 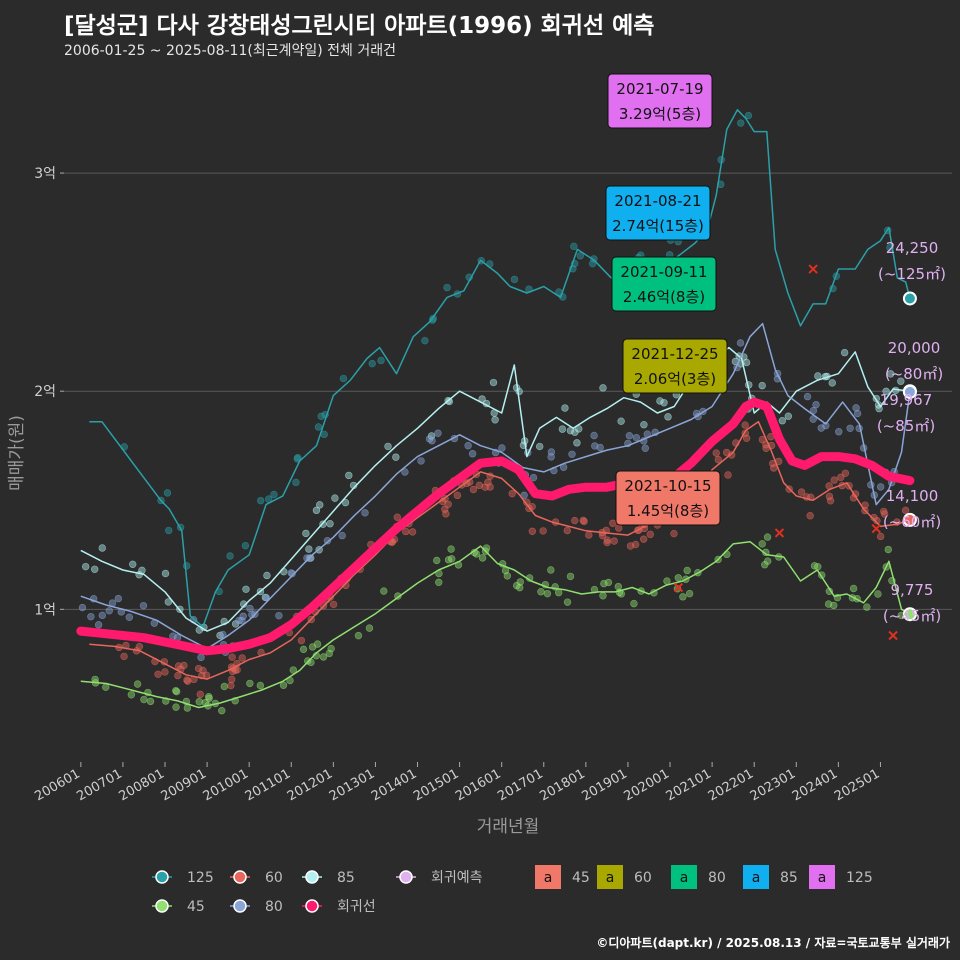 I want to click on legend-box-glyph-4: a, so click(x=822, y=878).